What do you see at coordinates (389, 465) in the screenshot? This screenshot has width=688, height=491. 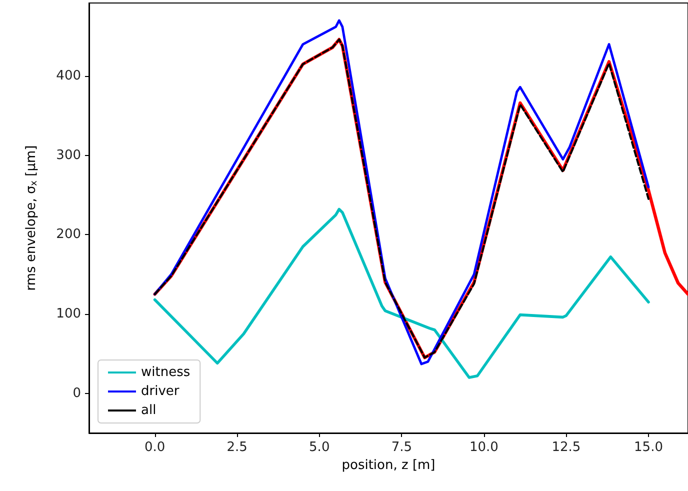 I see `x-axis-title: position, z [m]` at bounding box center [389, 465].